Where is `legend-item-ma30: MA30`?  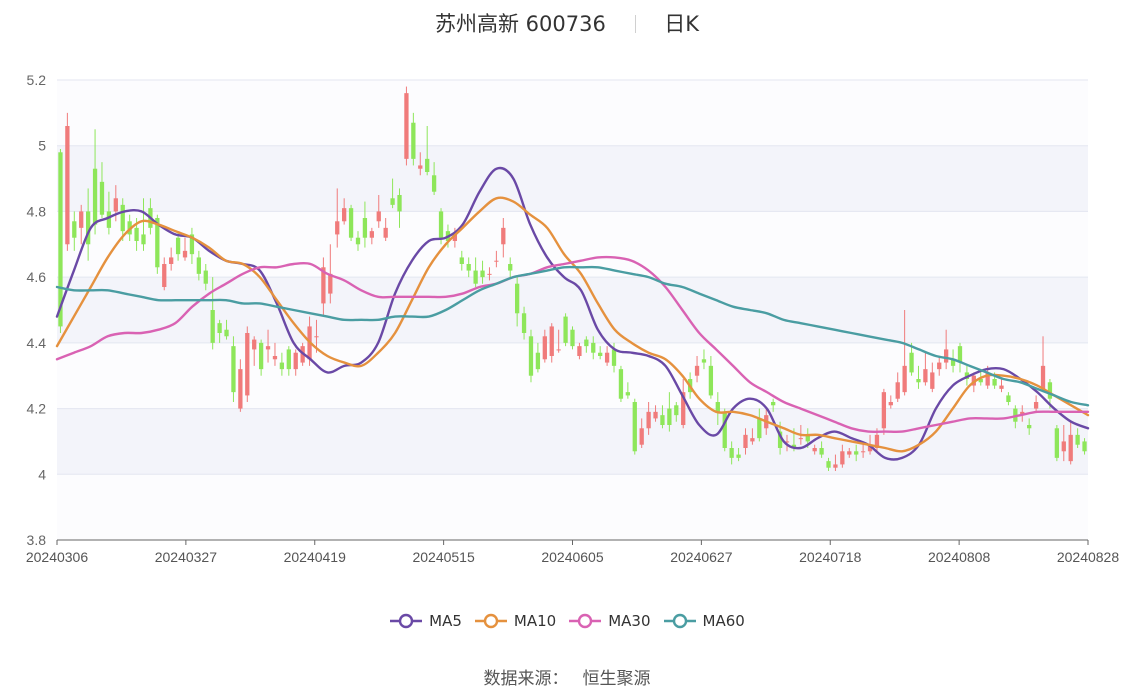
legend-item-ma30: MA30 is located at coordinates (609, 621).